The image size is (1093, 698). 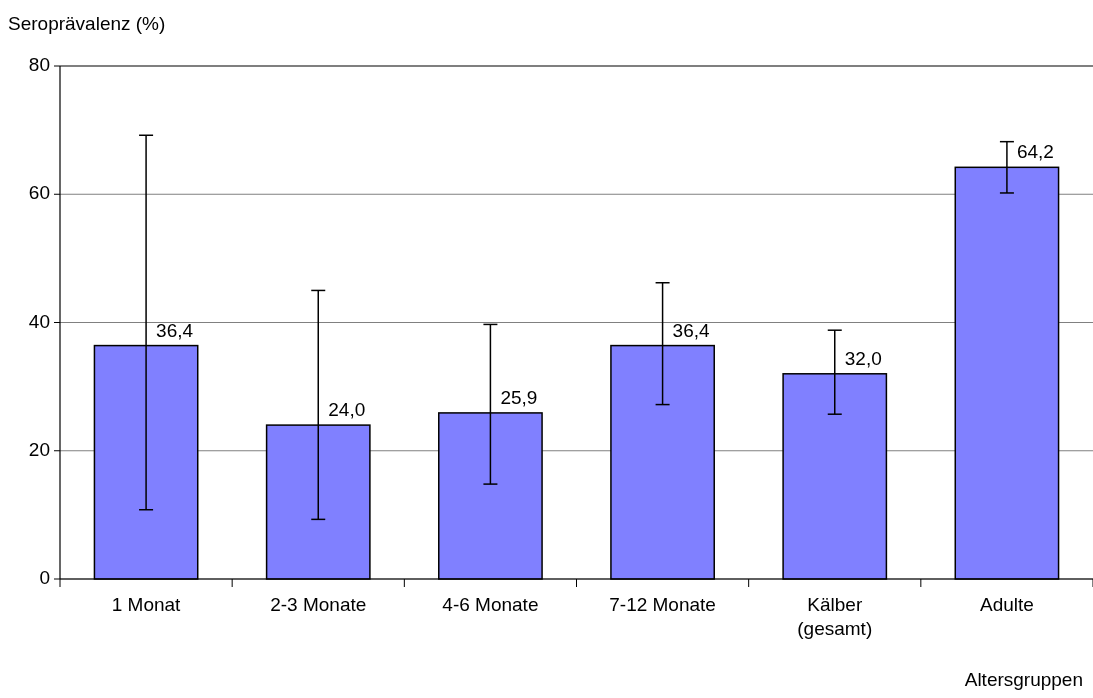 What do you see at coordinates (44, 578) in the screenshot?
I see `y-tick-label: 0` at bounding box center [44, 578].